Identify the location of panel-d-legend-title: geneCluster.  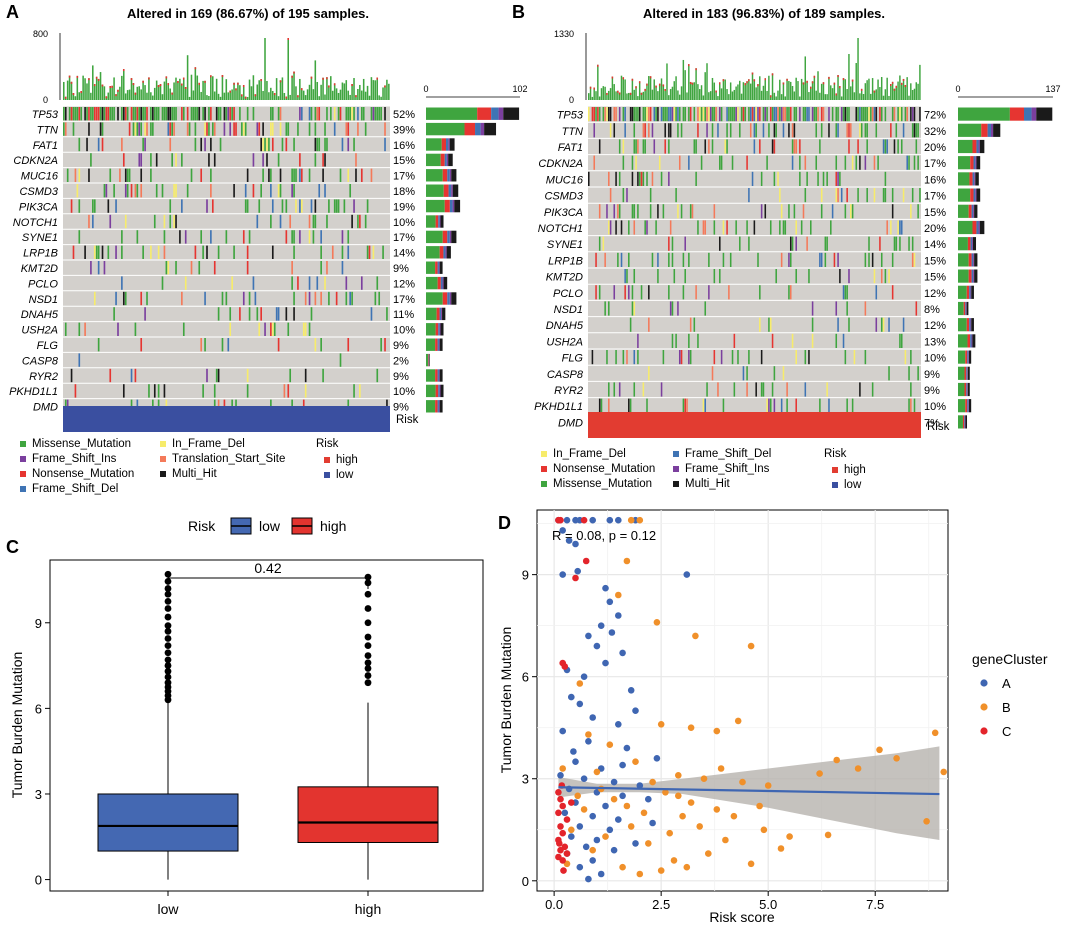
(1010, 659).